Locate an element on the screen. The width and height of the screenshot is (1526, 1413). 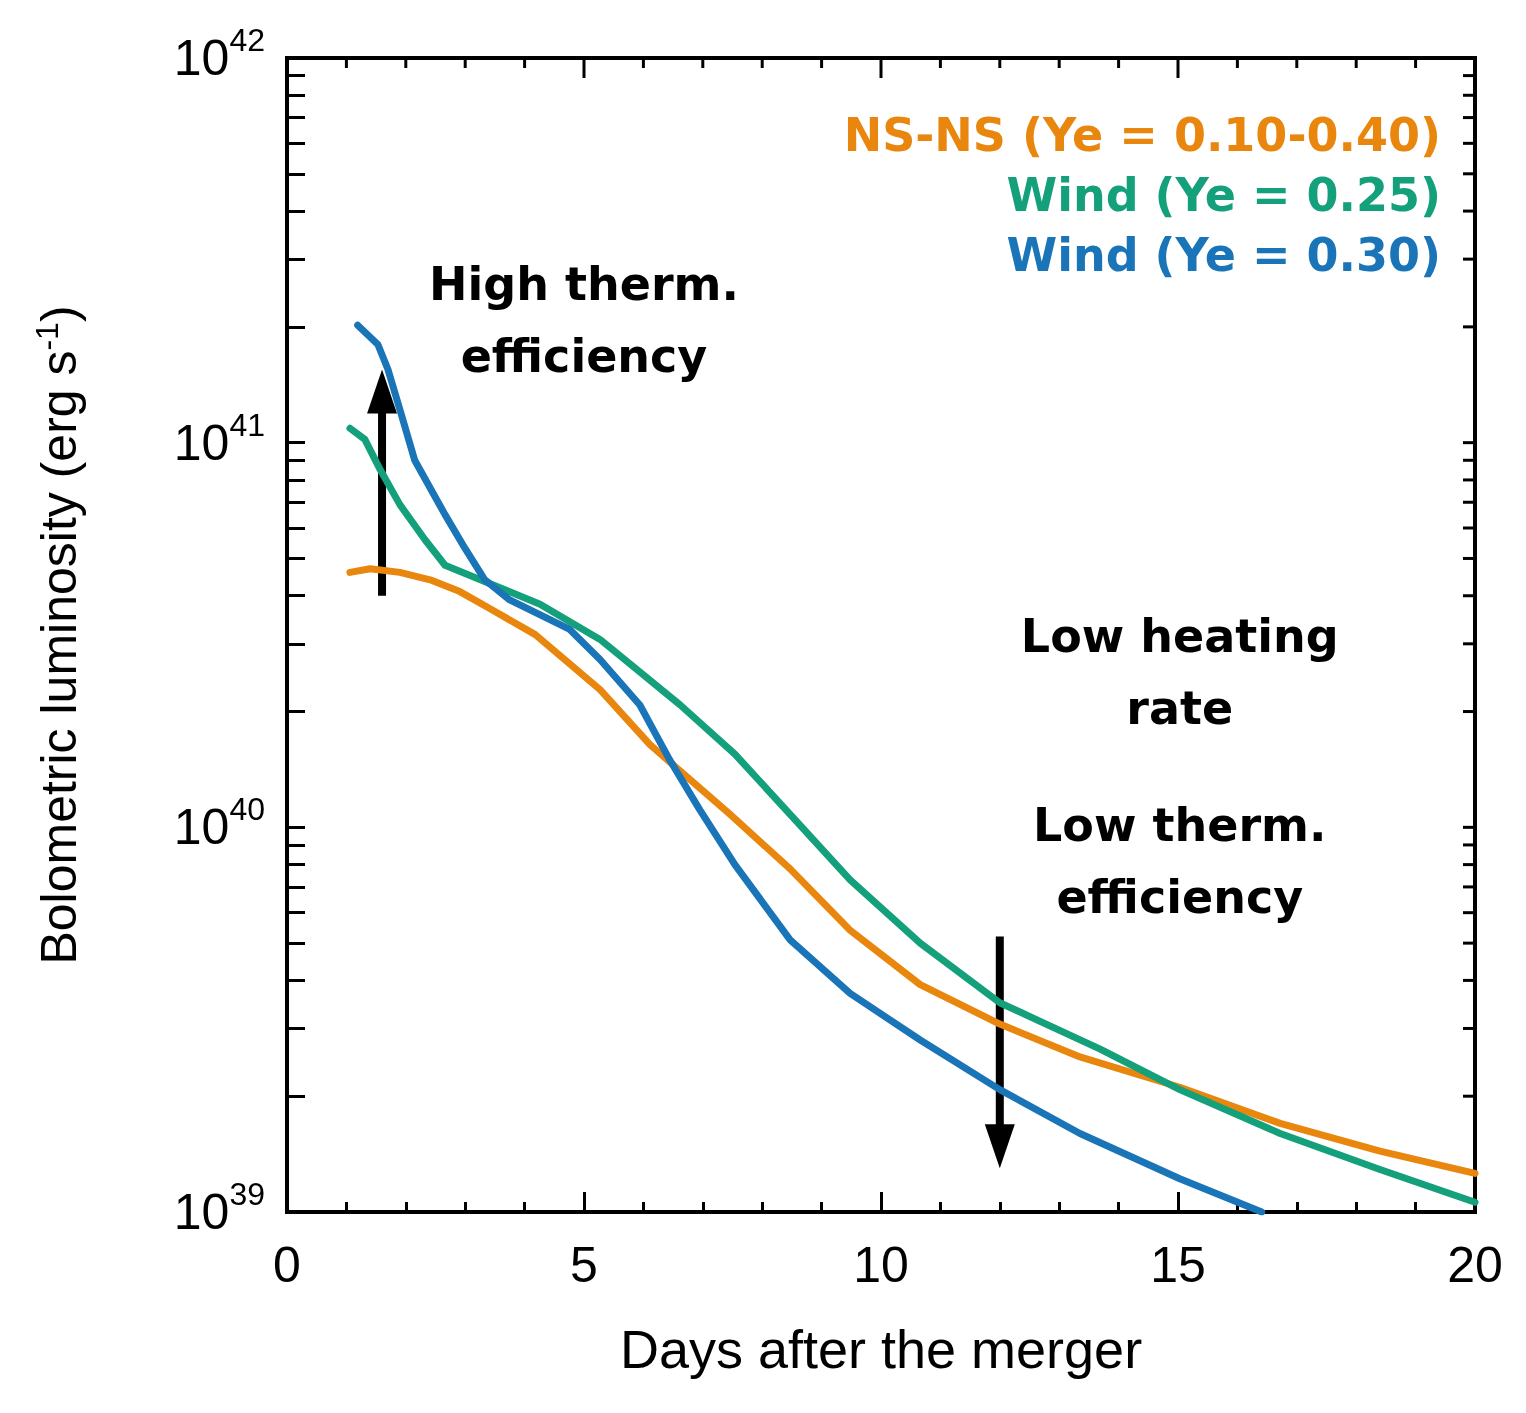
y-tick-label: 10$^{40}$ is located at coordinates (219, 823).